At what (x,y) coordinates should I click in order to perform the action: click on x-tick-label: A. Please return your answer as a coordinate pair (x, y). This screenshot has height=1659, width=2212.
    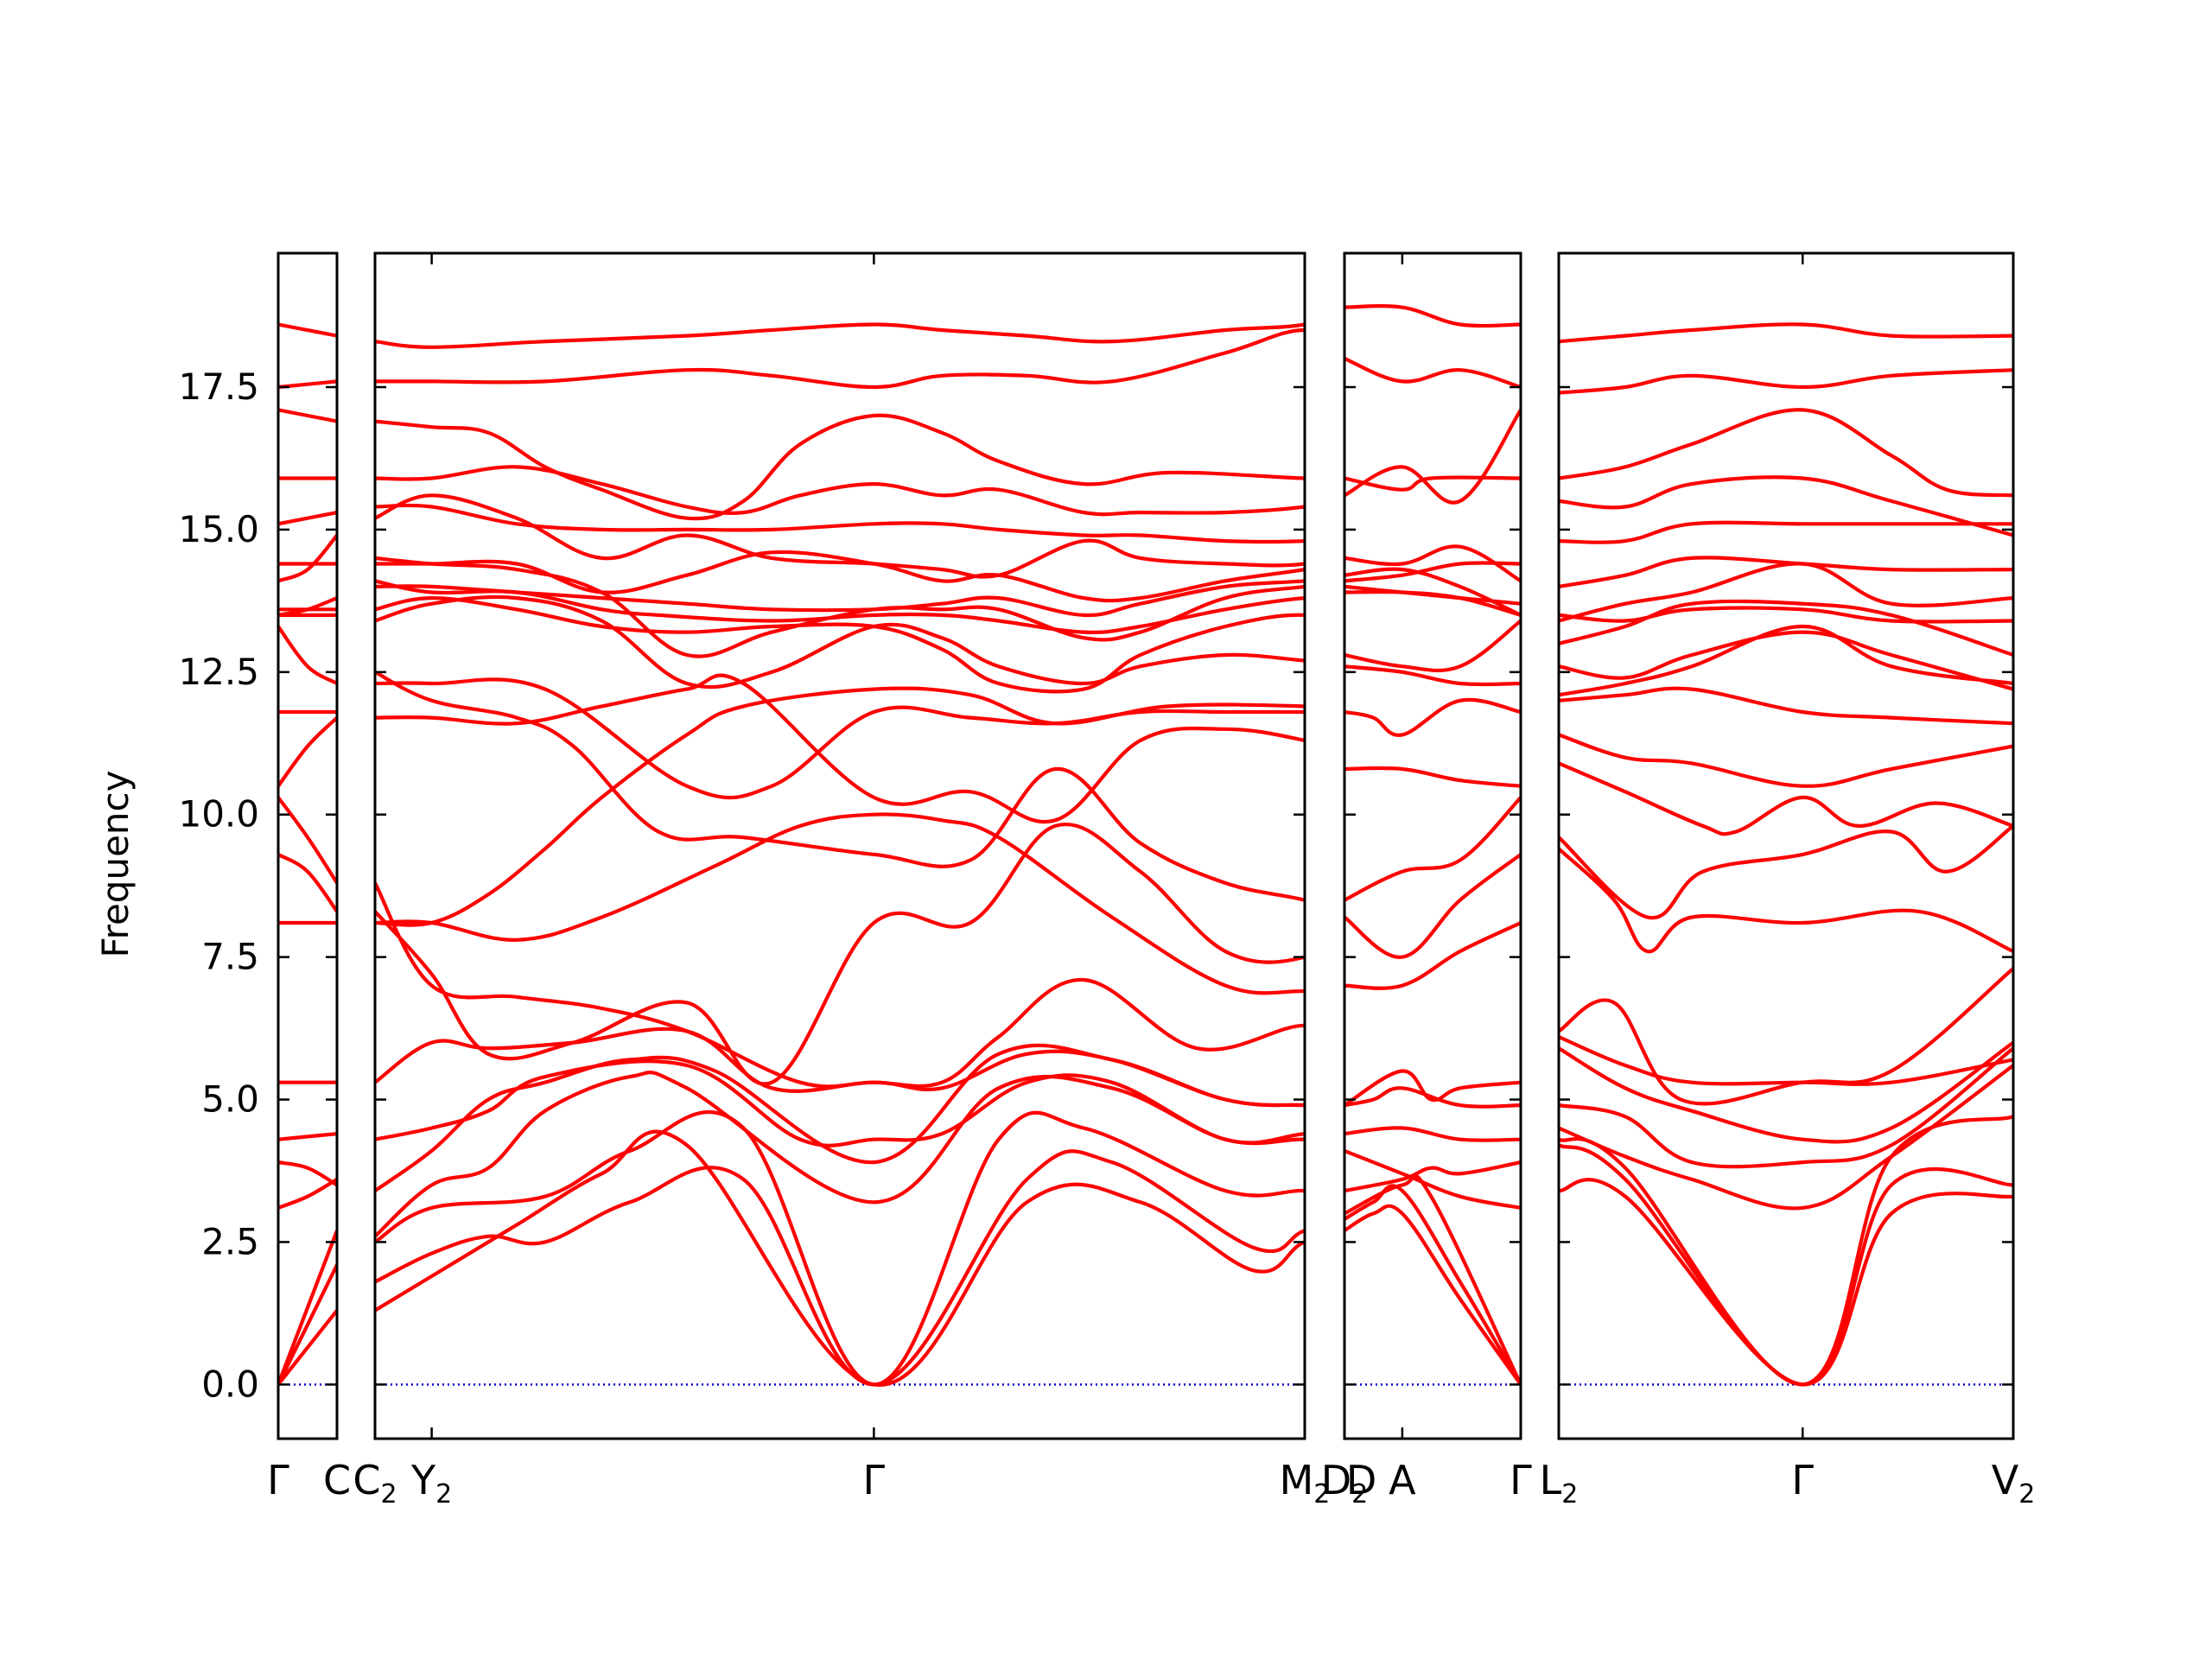
    Looking at the image, I should click on (1402, 1480).